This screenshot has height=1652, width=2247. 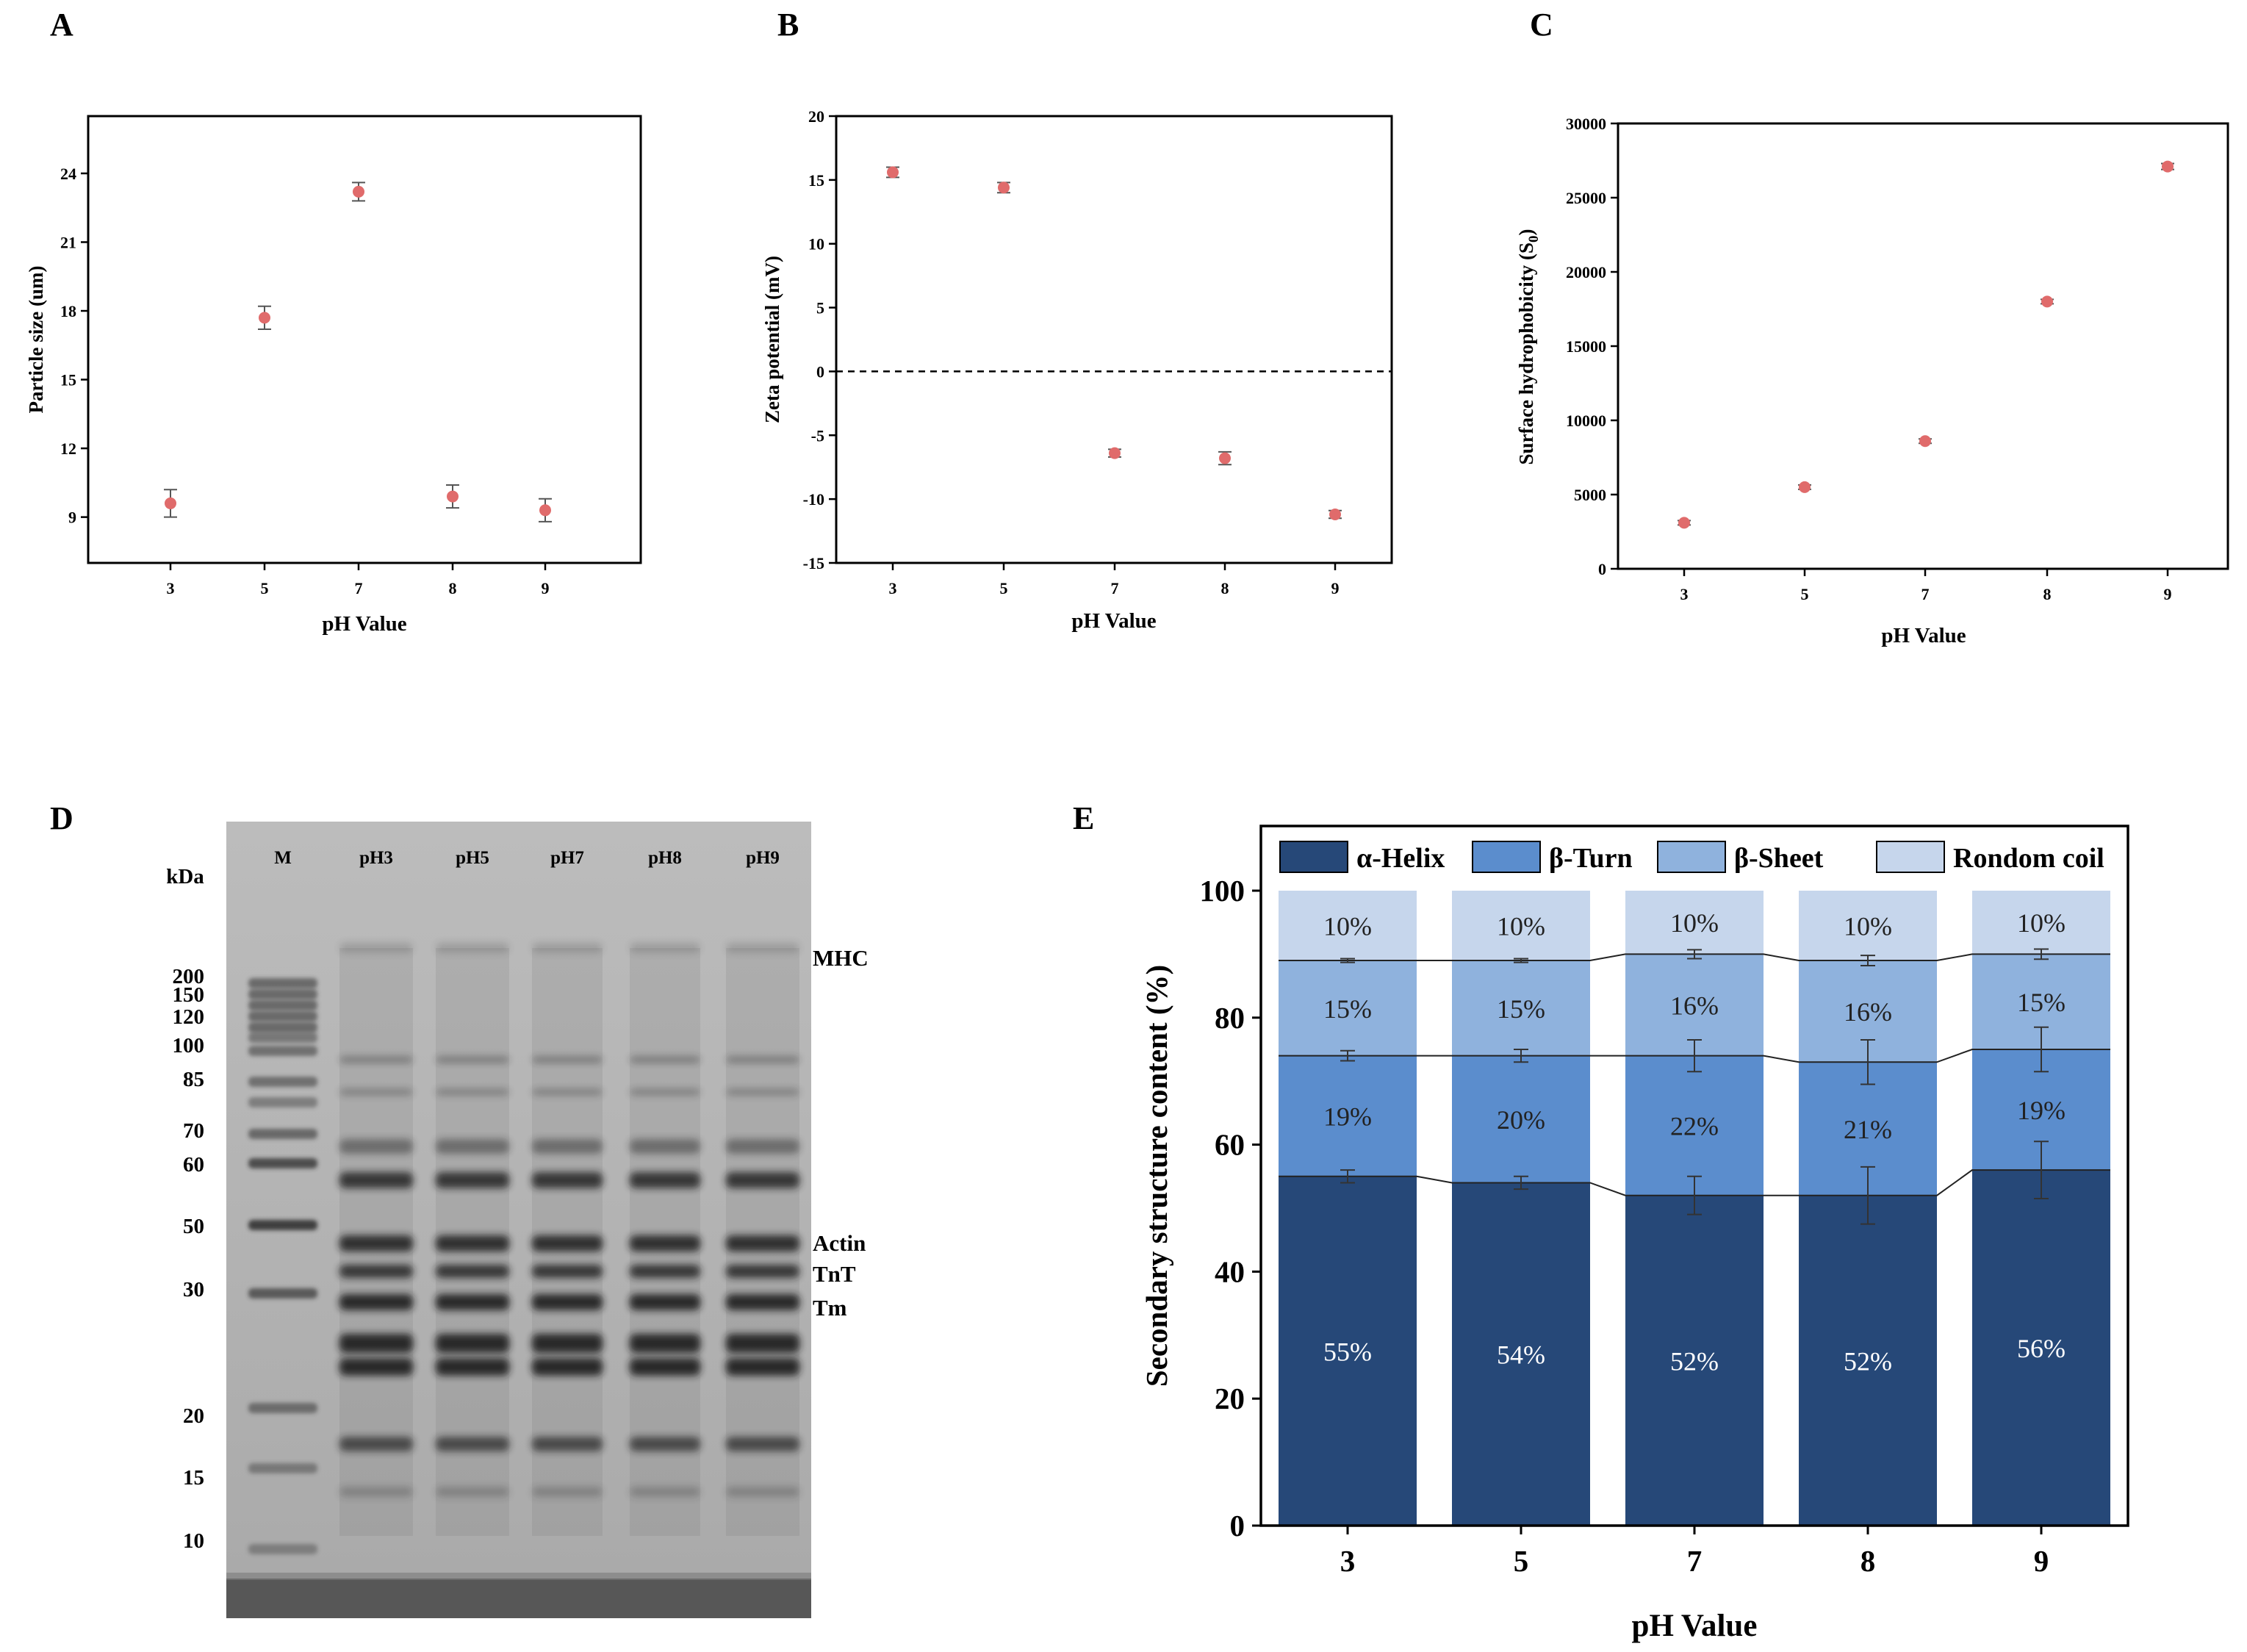 What do you see at coordinates (1114, 339) in the screenshot?
I see `chart-b-frame` at bounding box center [1114, 339].